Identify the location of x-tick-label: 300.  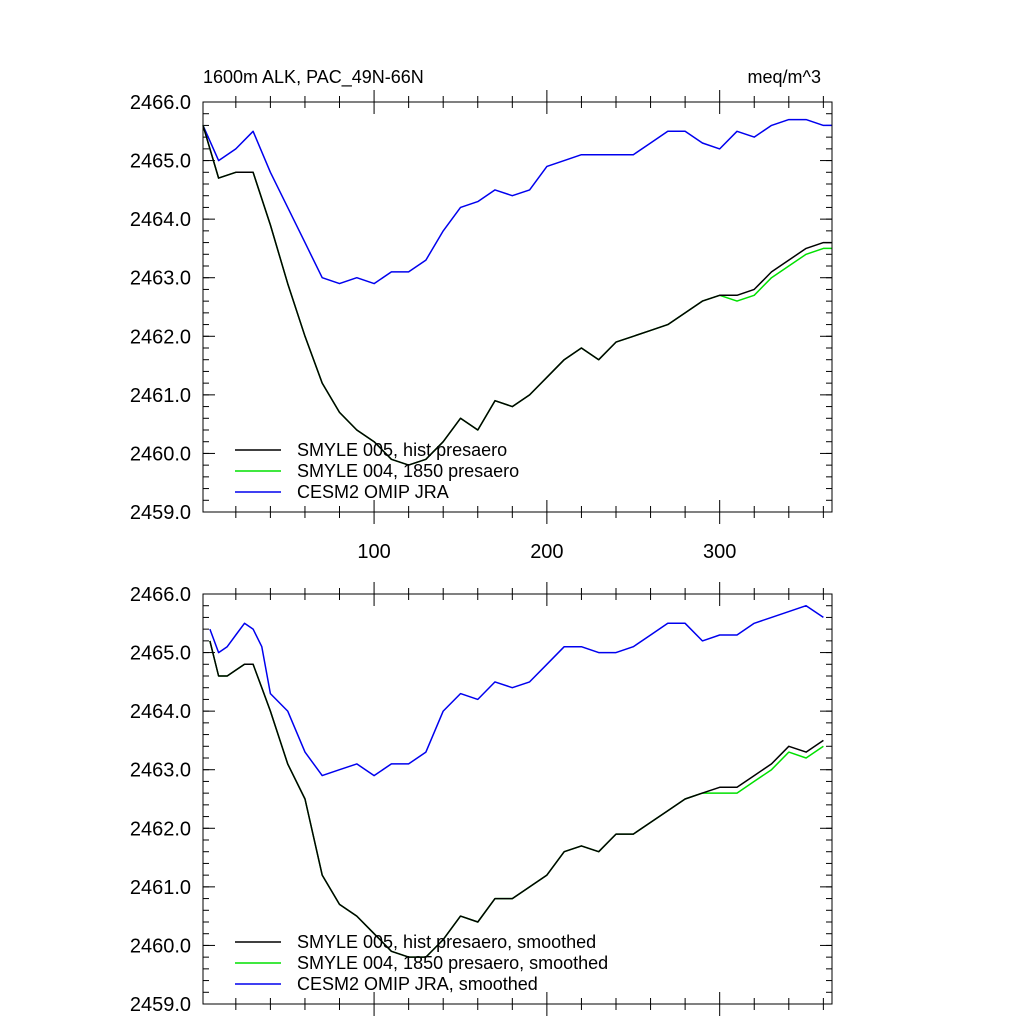
(719, 552).